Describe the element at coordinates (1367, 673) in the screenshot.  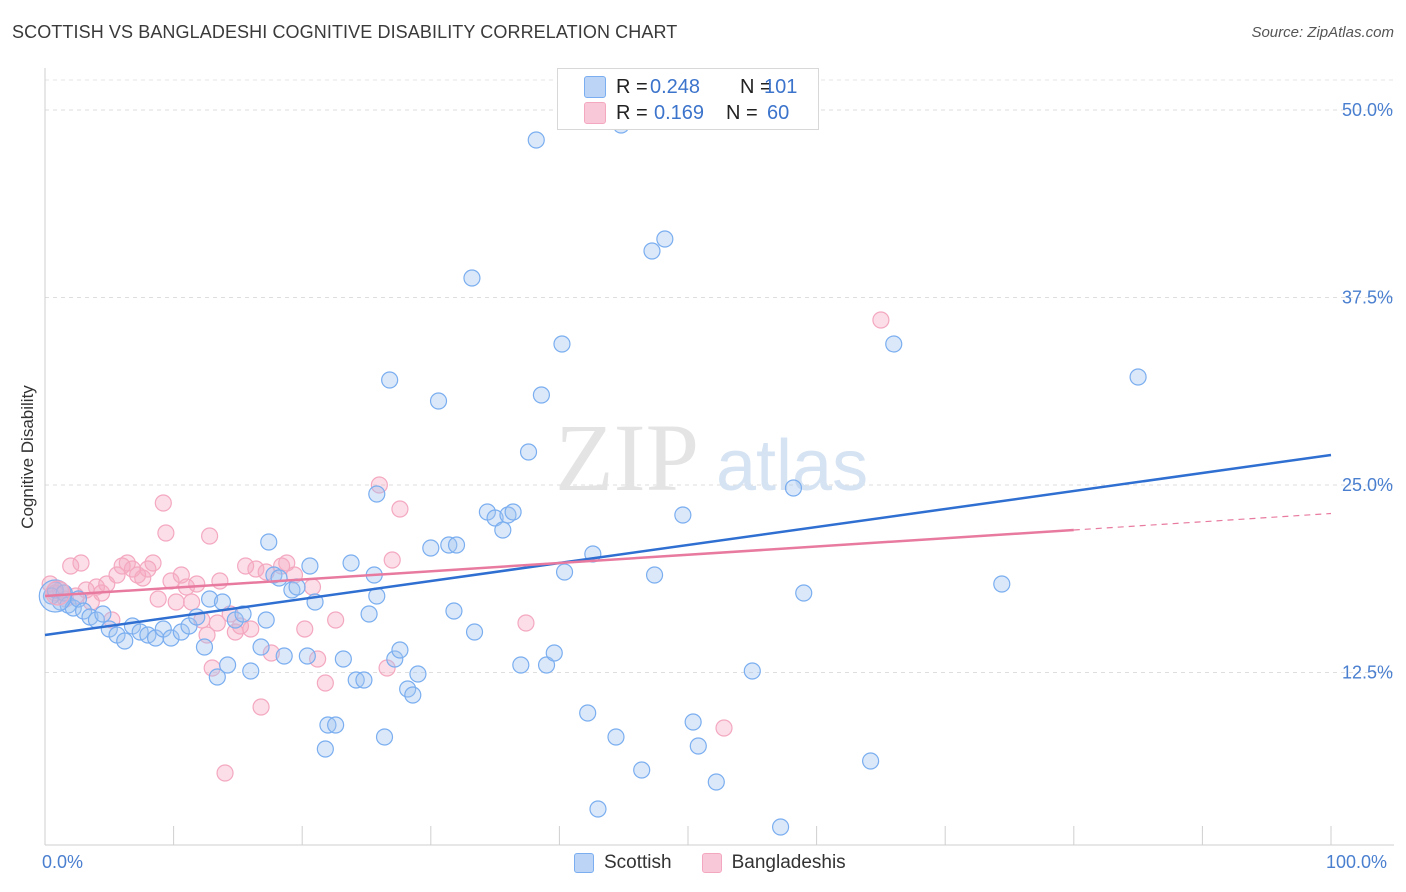
I see `y-tick-label: 12.5%` at that location.